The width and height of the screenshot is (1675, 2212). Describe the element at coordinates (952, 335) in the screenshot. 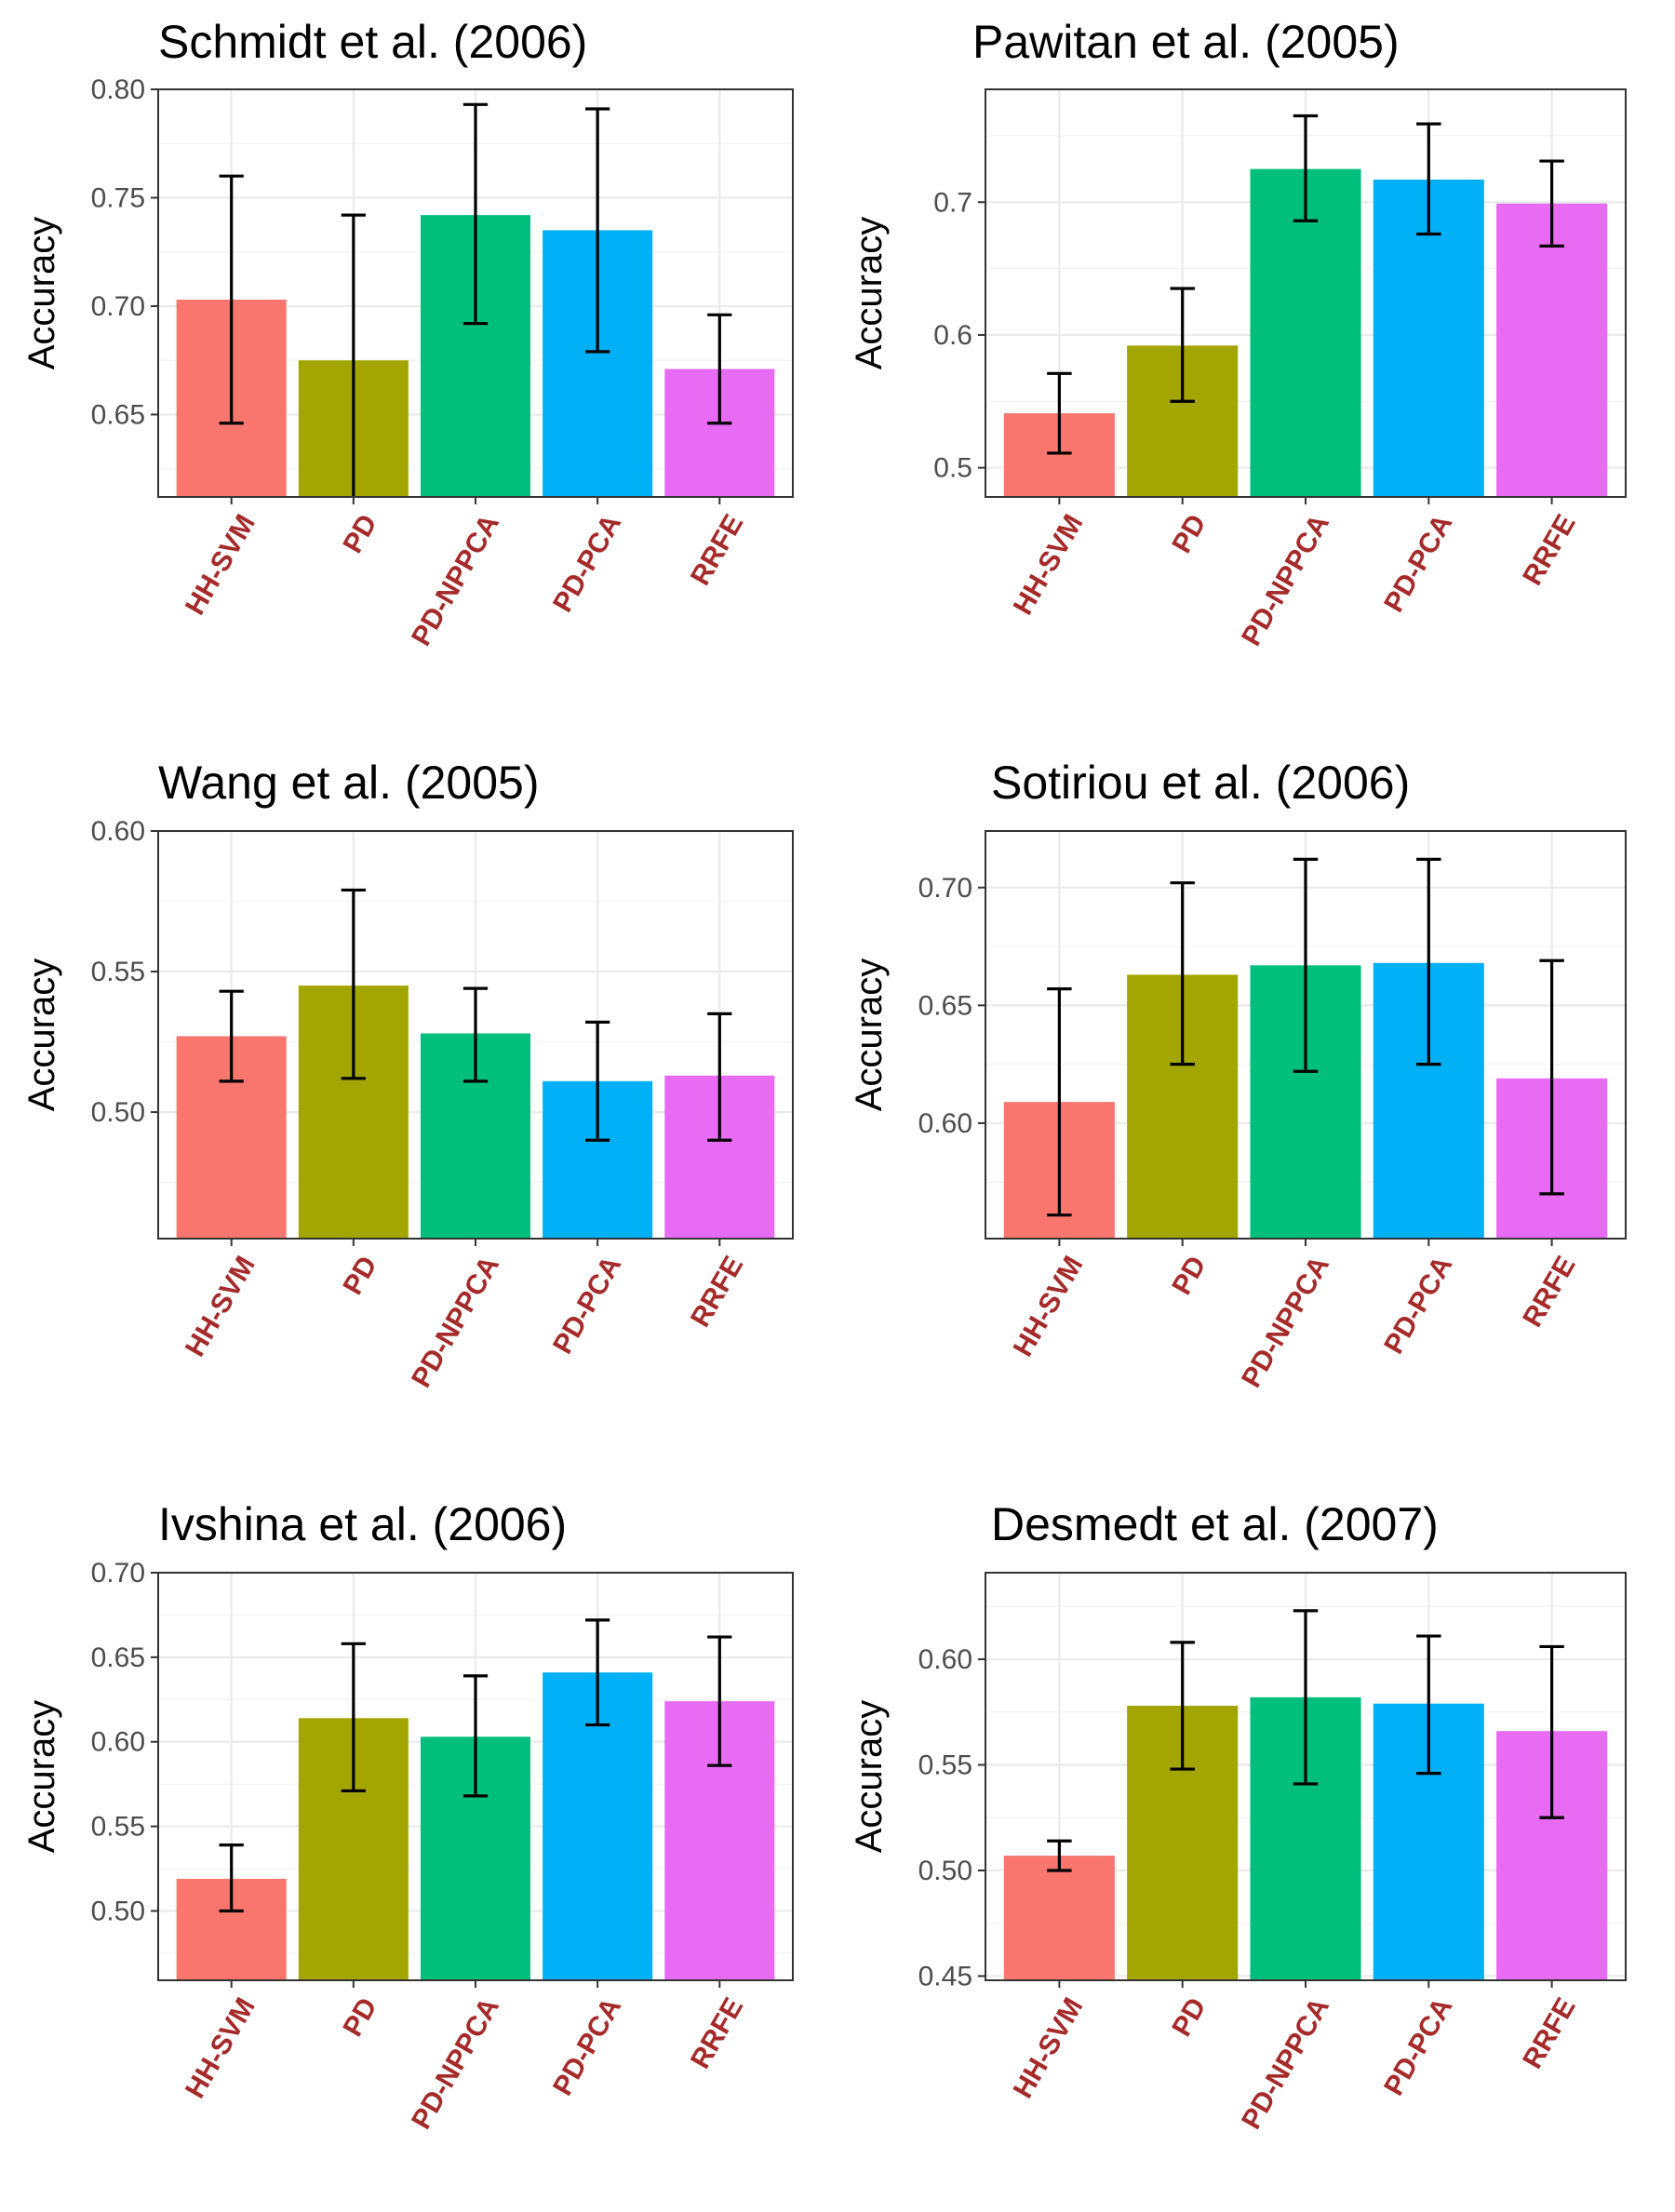

I see `y-tick-label: 0.6` at that location.